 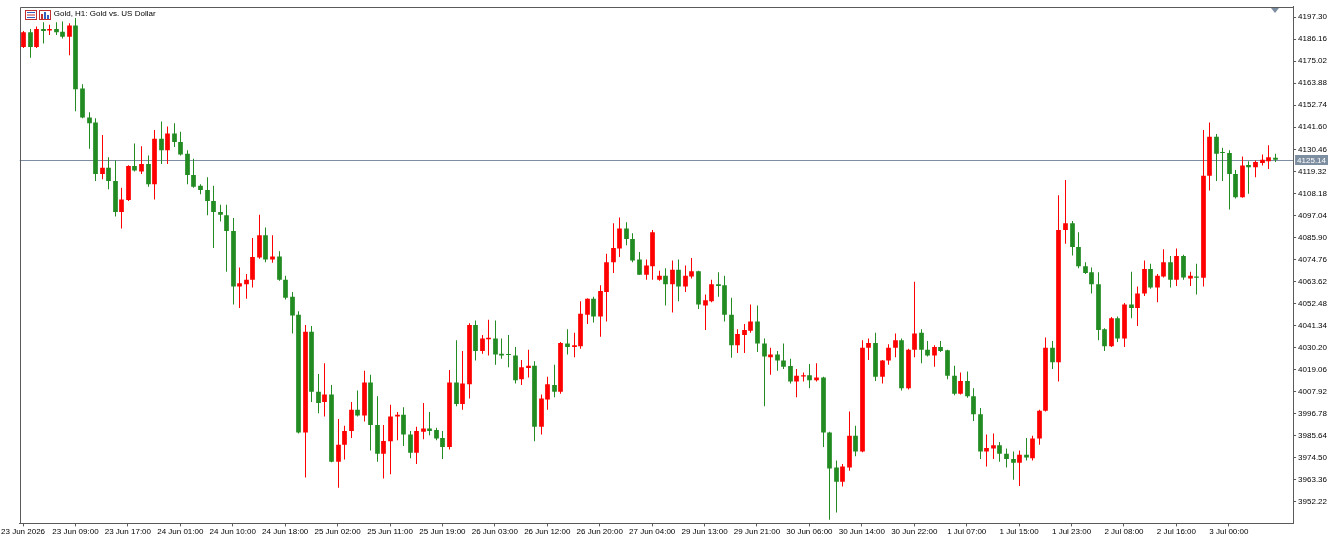 What do you see at coordinates (1313, 237) in the screenshot?
I see `y-tick-label: 4085.90` at bounding box center [1313, 237].